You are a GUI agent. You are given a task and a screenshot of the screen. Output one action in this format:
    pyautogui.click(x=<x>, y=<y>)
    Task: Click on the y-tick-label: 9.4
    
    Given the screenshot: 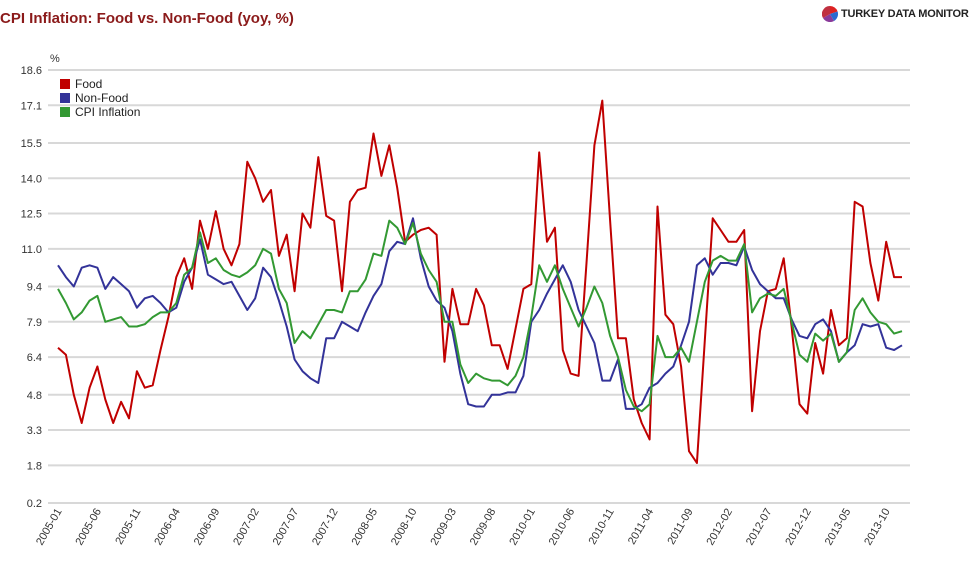 What is the action you would take?
    pyautogui.click(x=34, y=288)
    